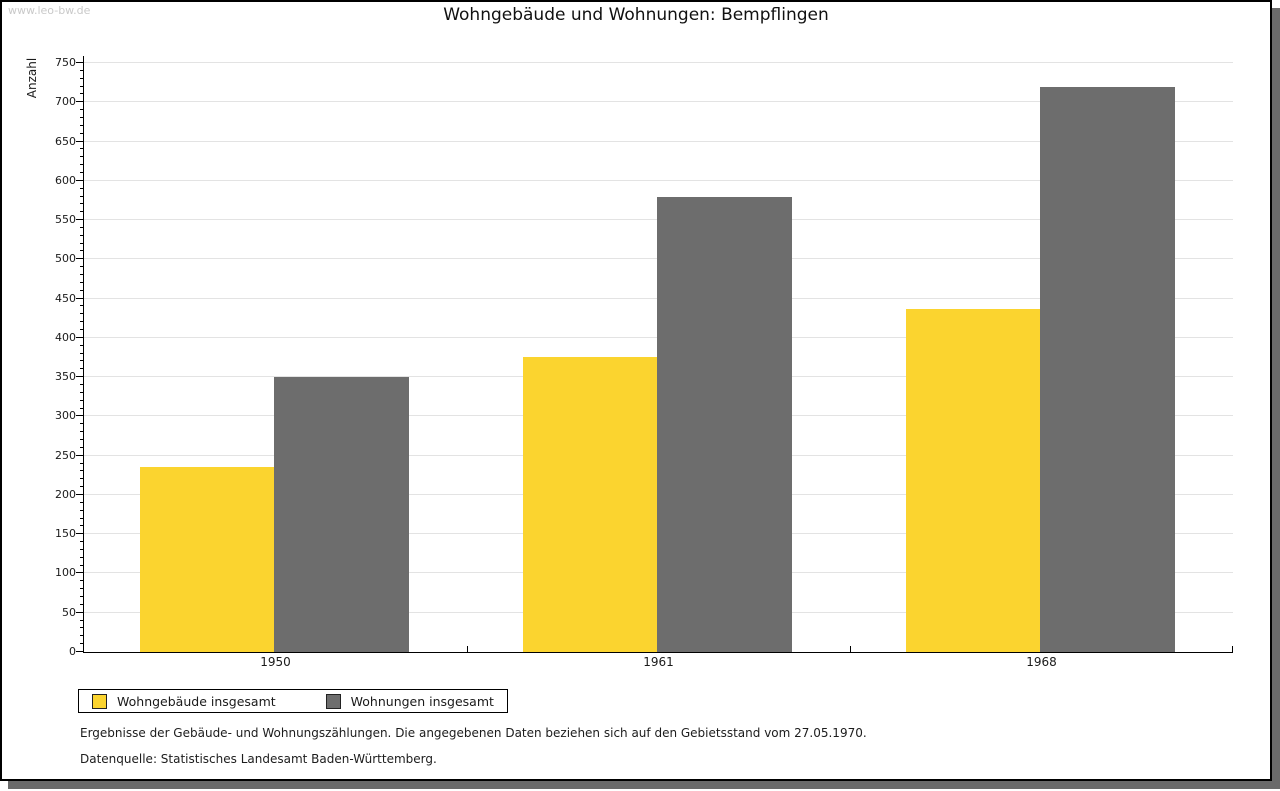 Image resolution: width=1280 pixels, height=791 pixels. I want to click on y-tick-label: 250, so click(65, 455).